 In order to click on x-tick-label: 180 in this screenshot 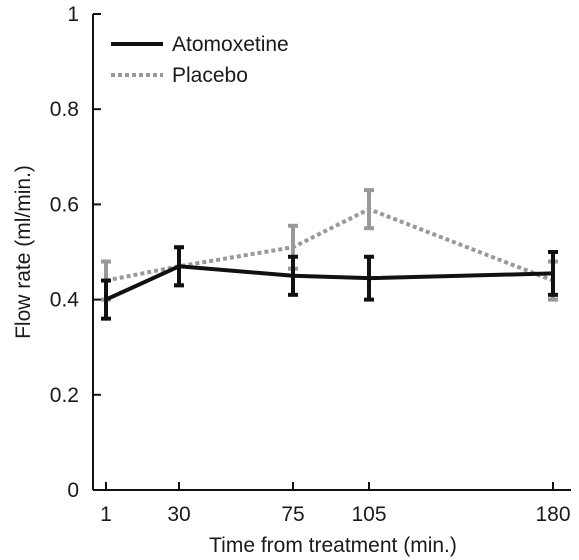, I will do `click(552, 514)`.